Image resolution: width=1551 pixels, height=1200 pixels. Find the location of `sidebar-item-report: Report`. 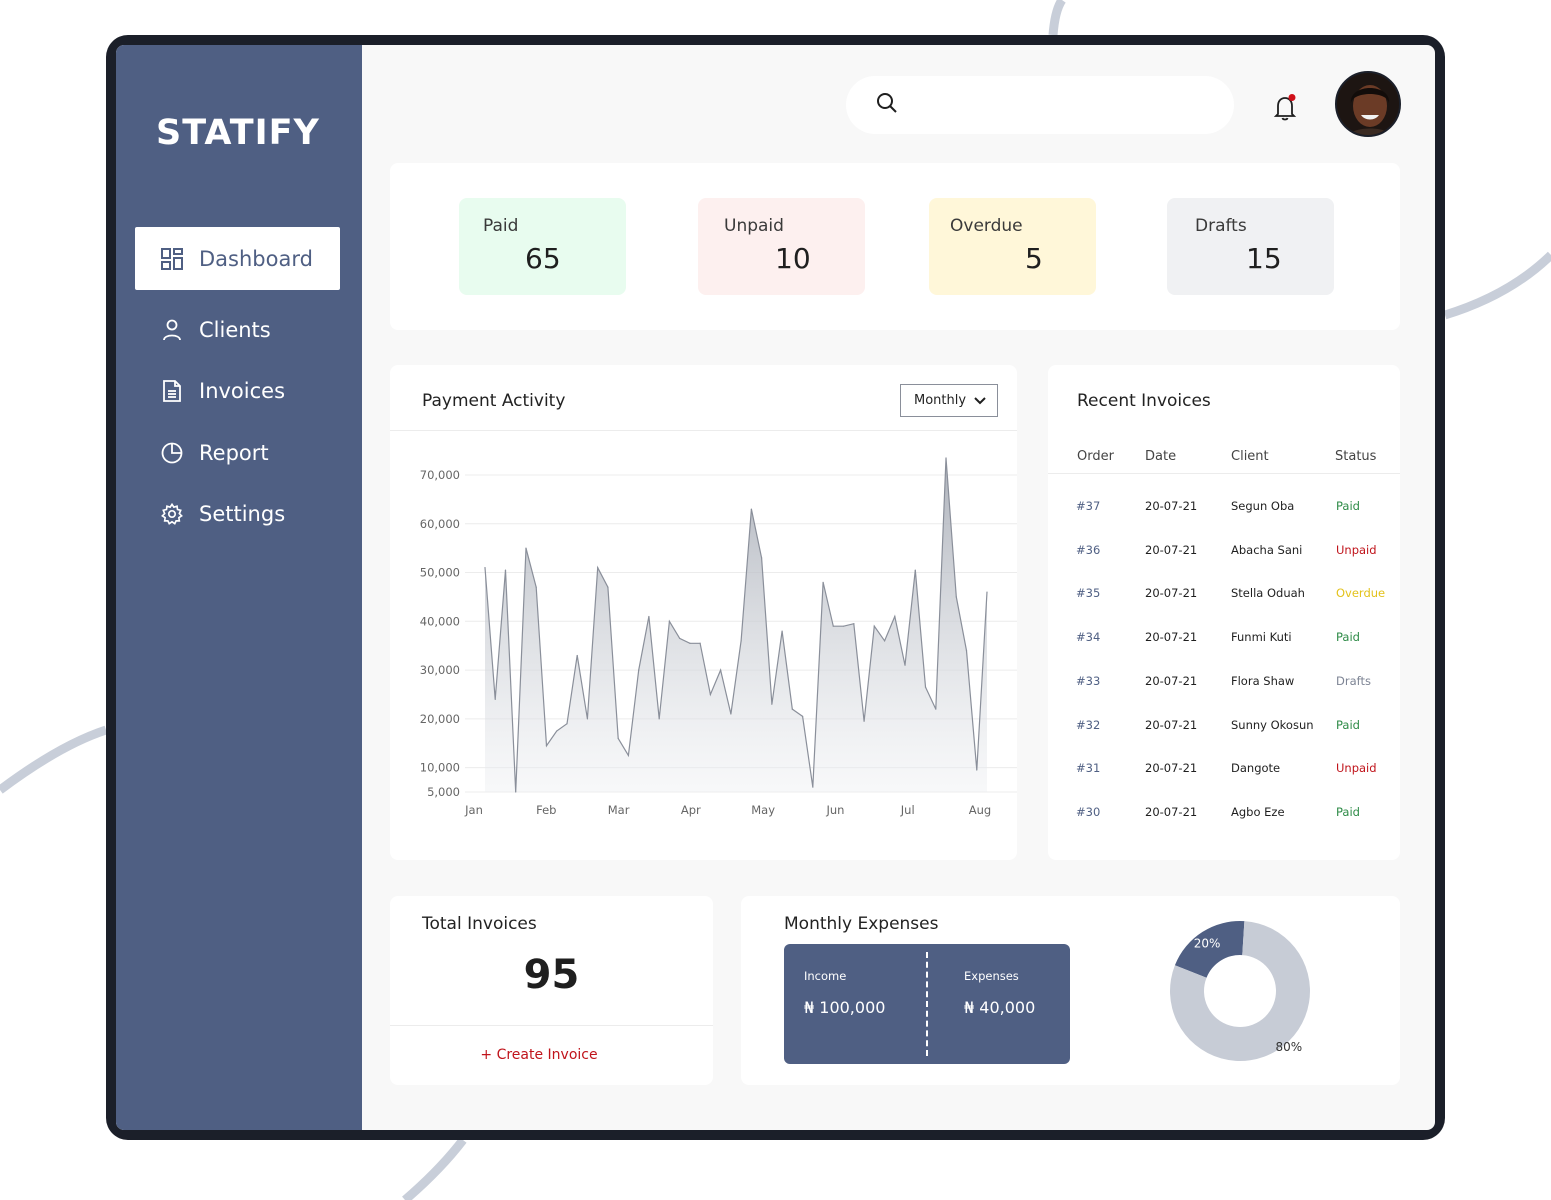

sidebar-item-report: Report is located at coordinates (237, 452).